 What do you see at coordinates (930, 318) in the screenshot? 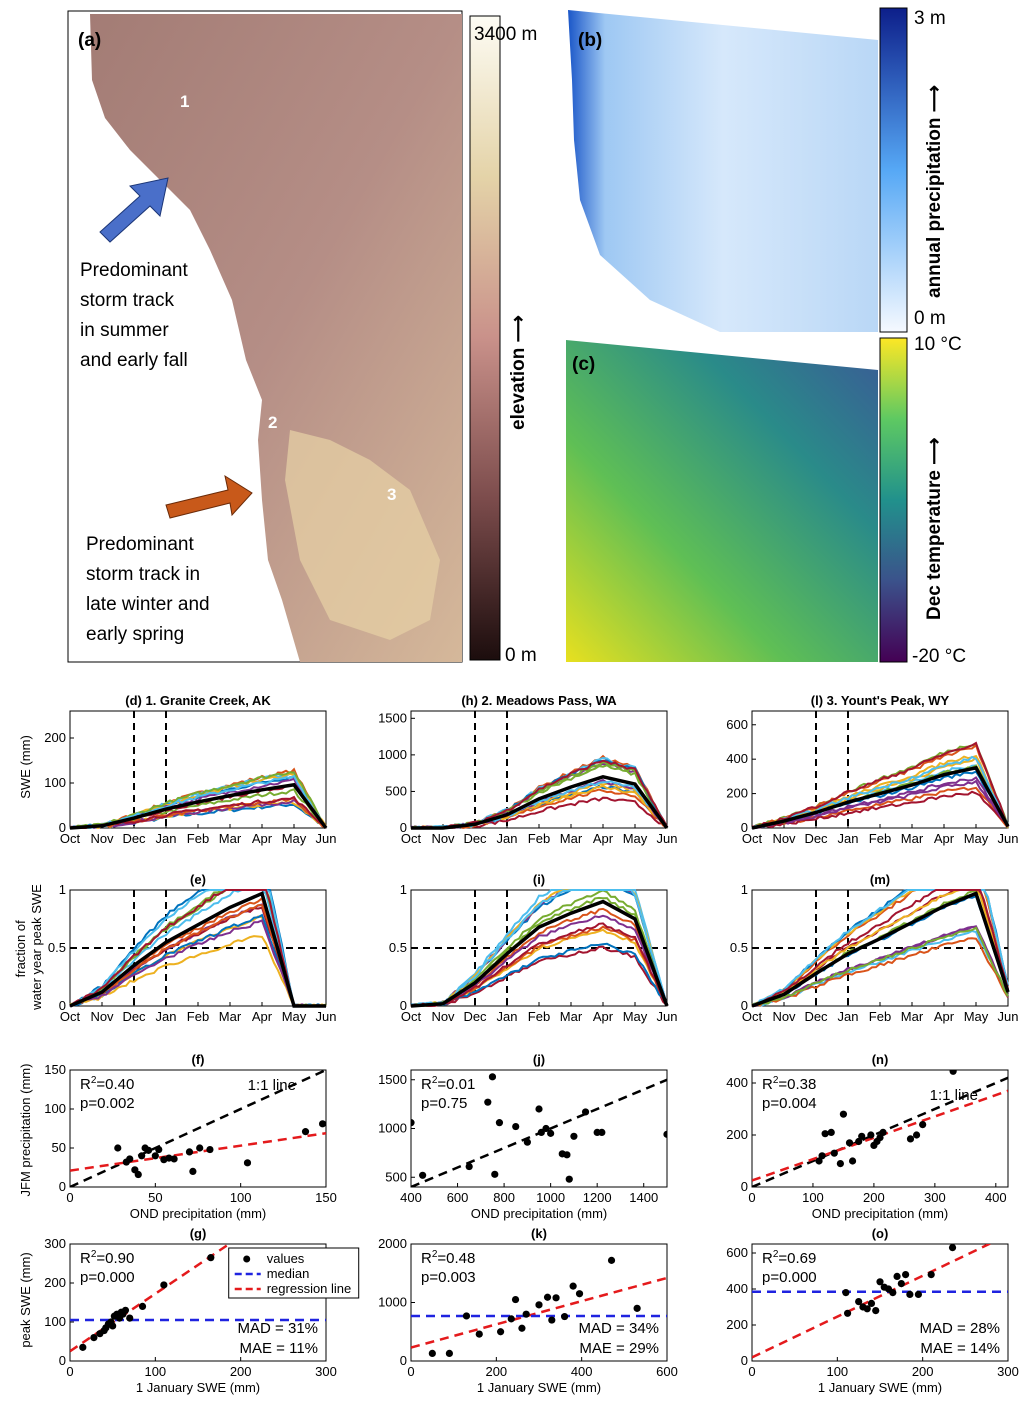
I see `precip-bottom-label: 0 m` at bounding box center [930, 318].